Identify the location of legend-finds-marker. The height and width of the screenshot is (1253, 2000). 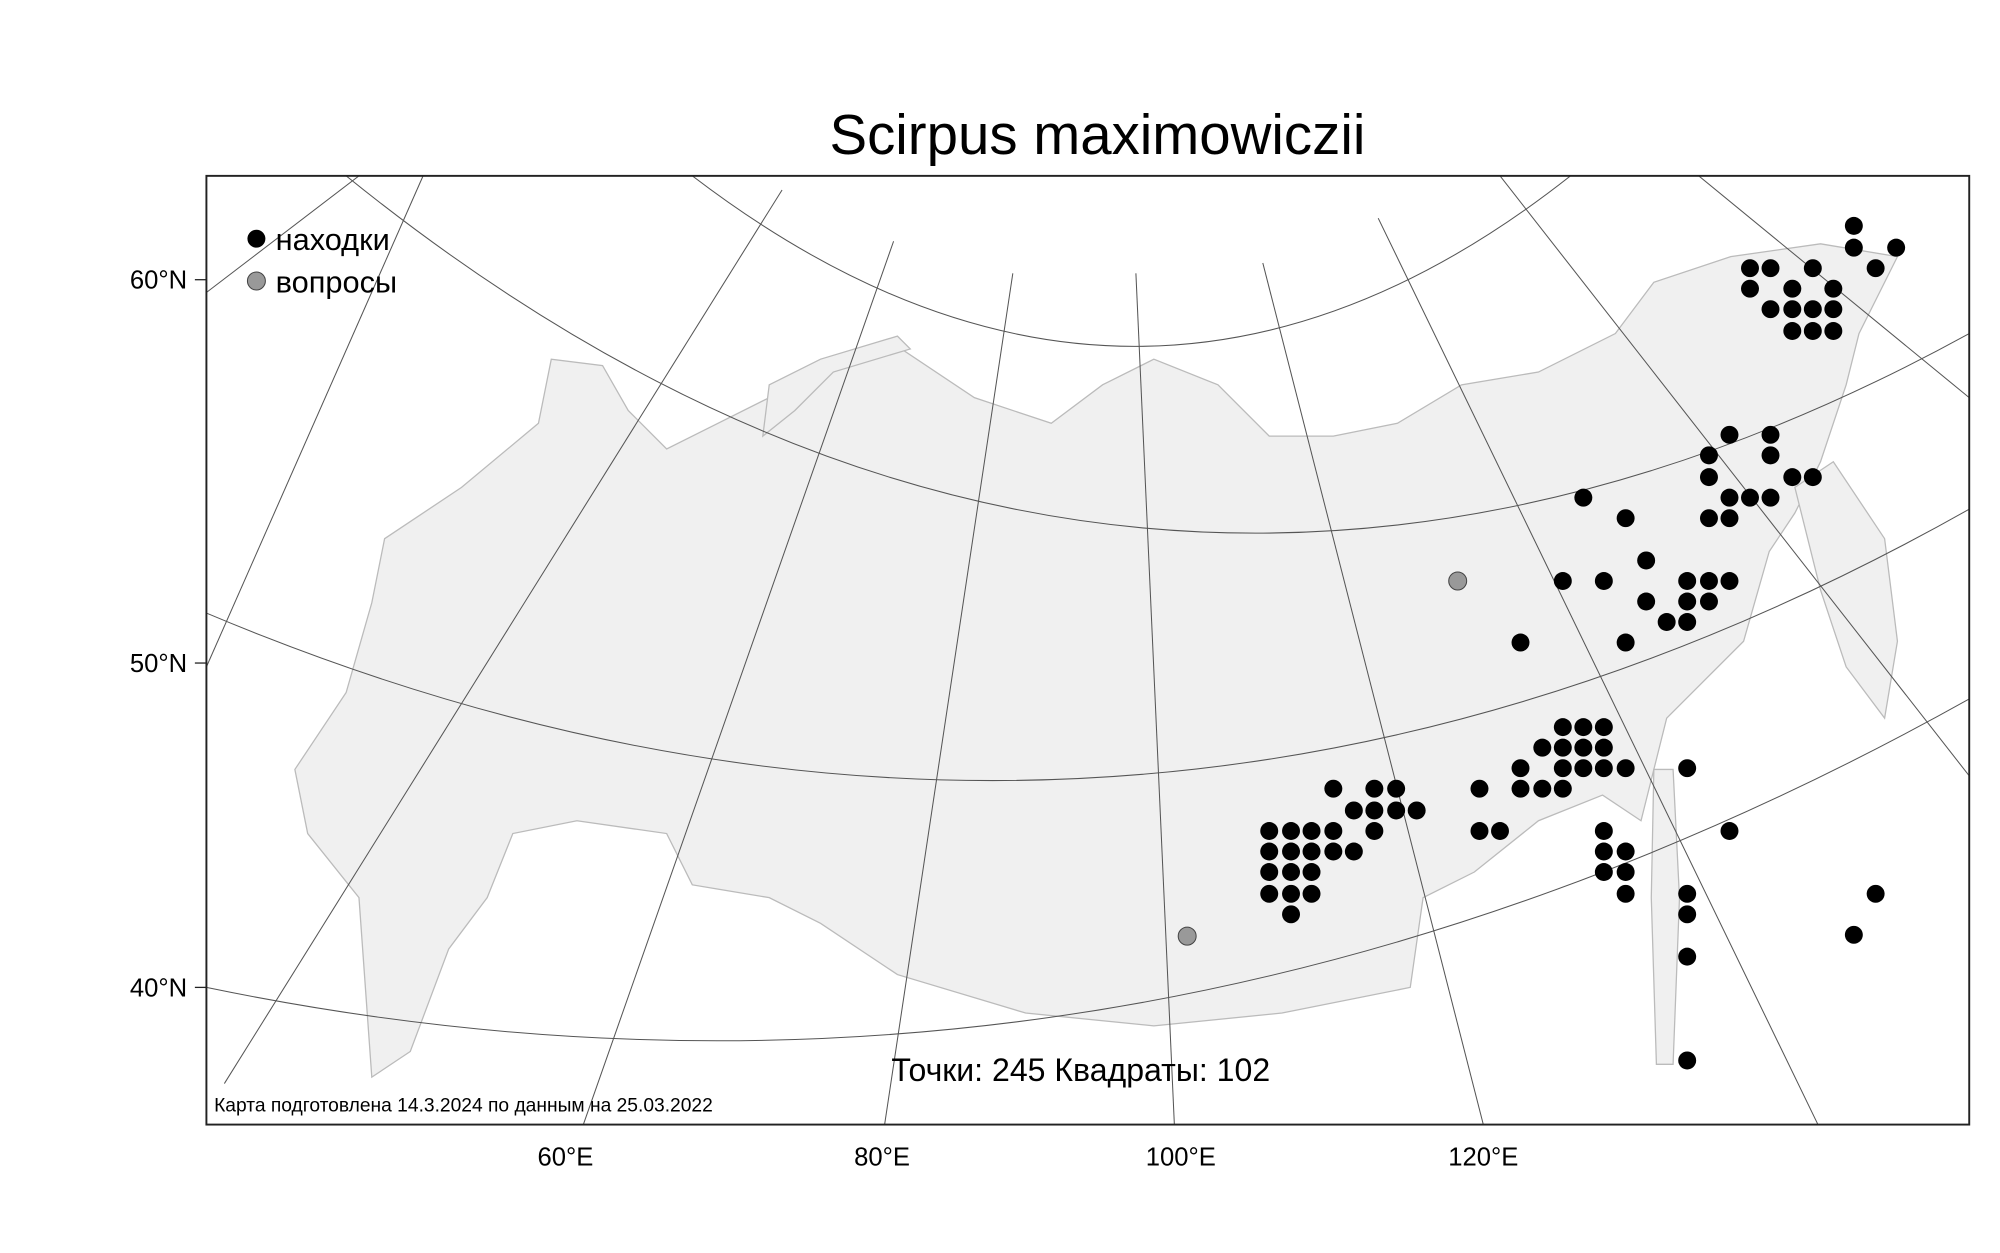
(256, 238).